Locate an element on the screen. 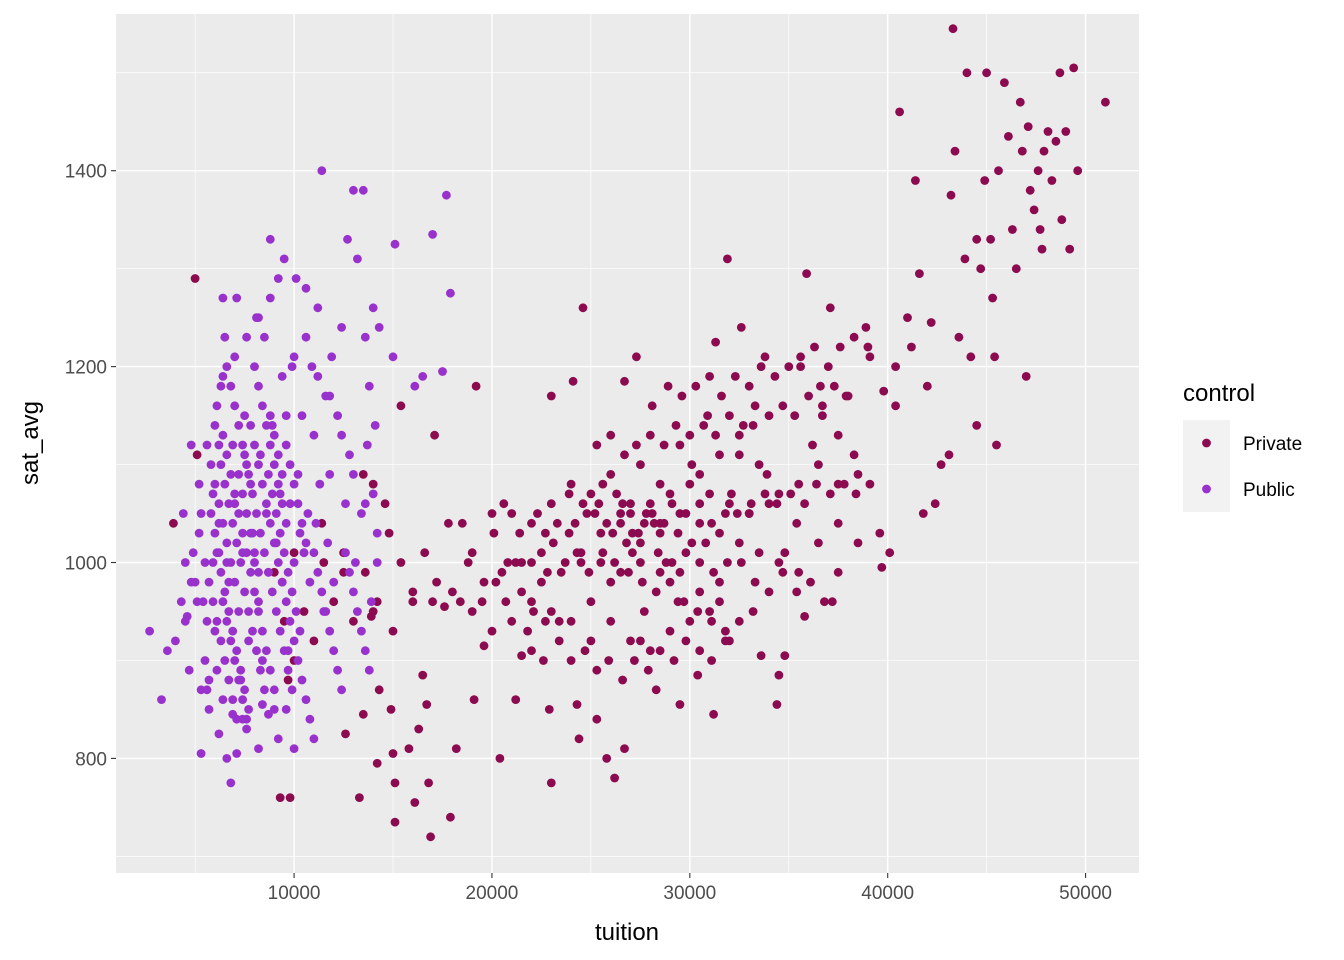  x-tick-label: 50000 is located at coordinates (1085, 893).